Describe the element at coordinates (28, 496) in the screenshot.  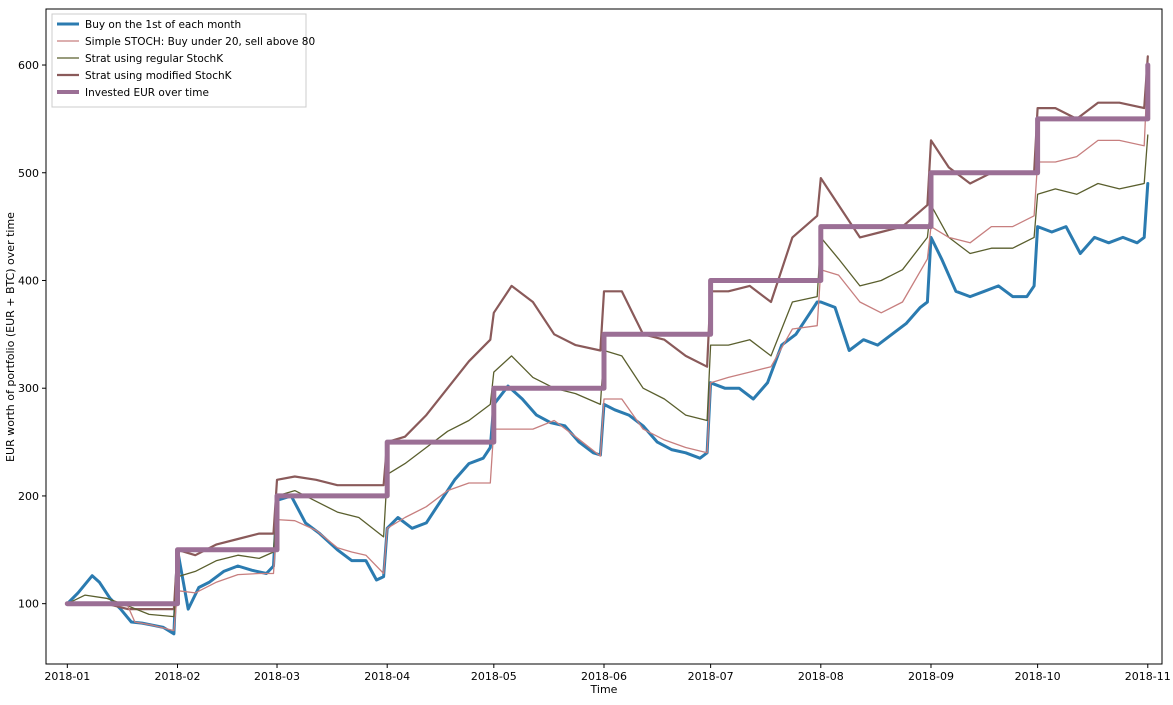
I see `y-tick-label: 200` at that location.